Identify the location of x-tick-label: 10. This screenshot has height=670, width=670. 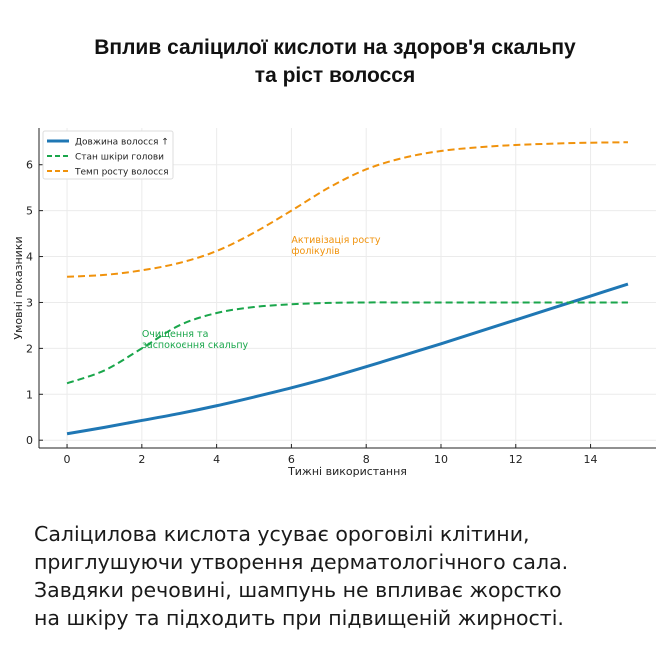
(441, 459).